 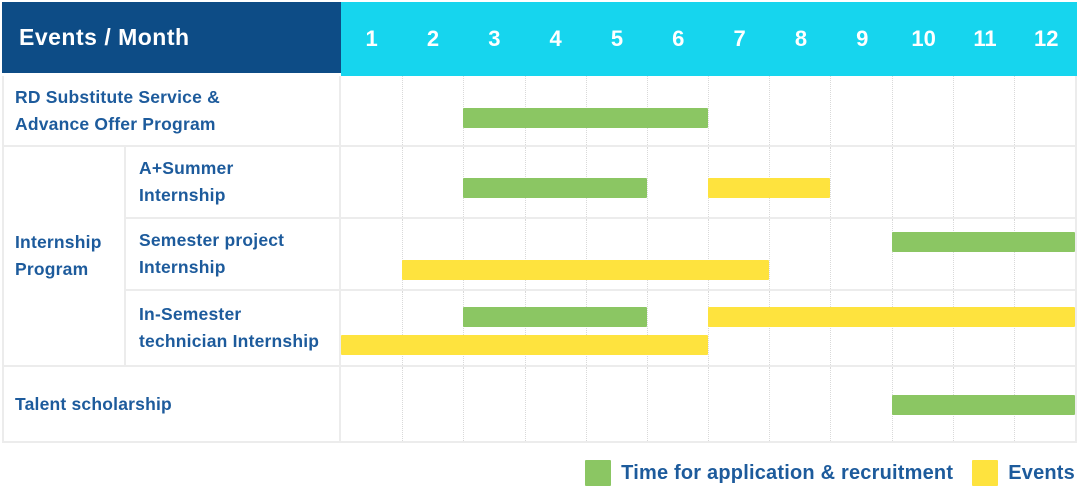 I want to click on month-header-cell: 11, so click(x=985, y=38).